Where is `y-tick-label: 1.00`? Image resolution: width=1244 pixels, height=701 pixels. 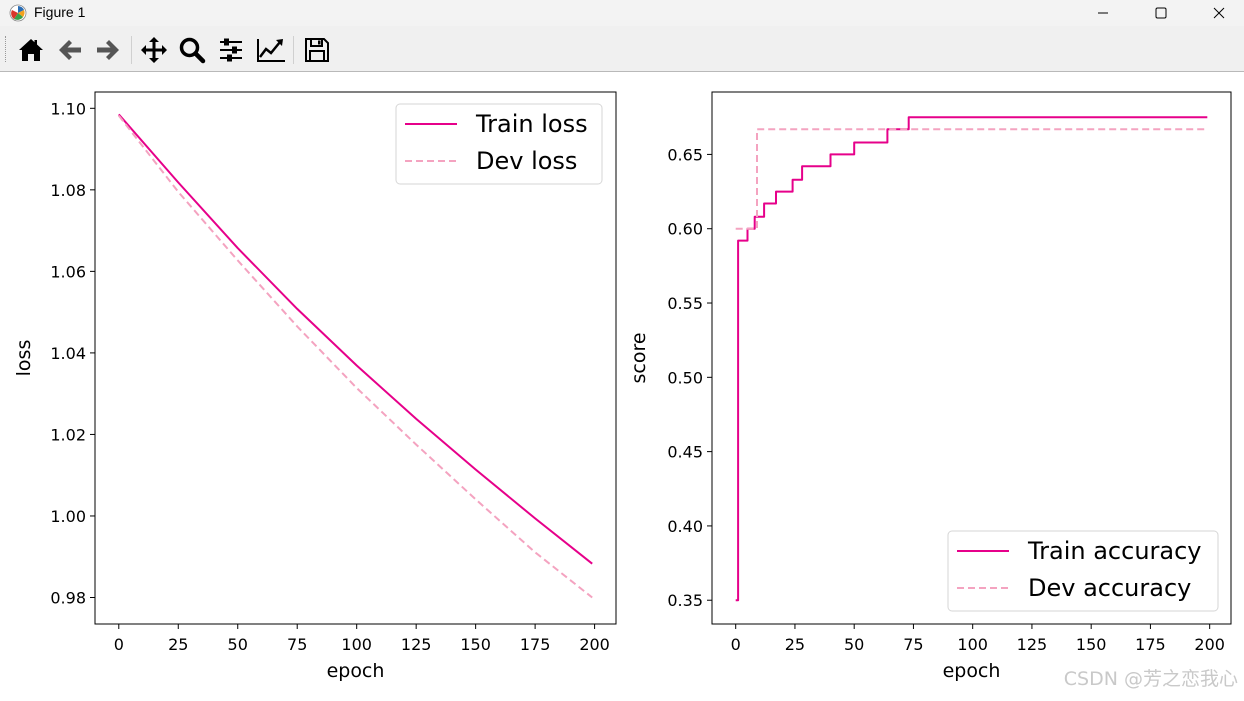 y-tick-label: 1.00 is located at coordinates (68, 516).